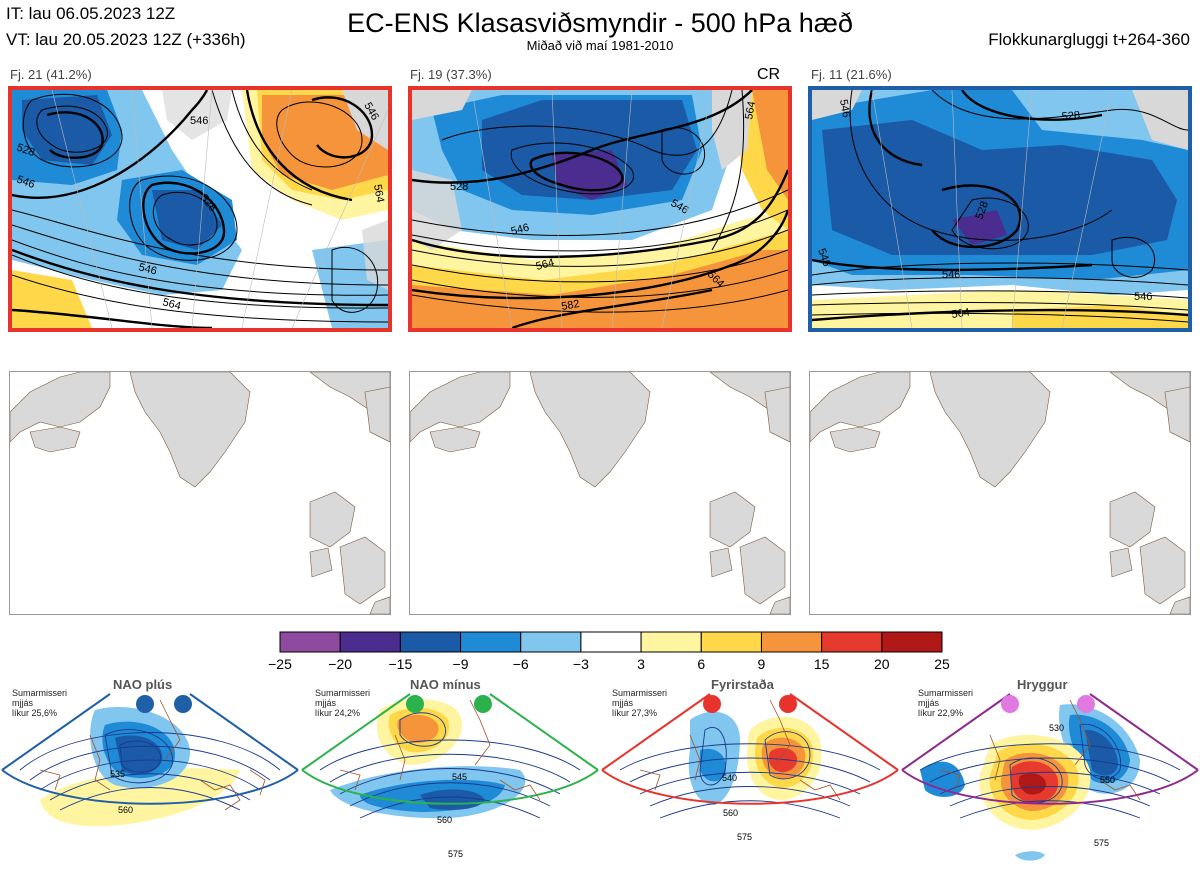 Image resolution: width=1200 pixels, height=871 pixels. What do you see at coordinates (788, 704) in the screenshot?
I see `regime-marker-3b` at bounding box center [788, 704].